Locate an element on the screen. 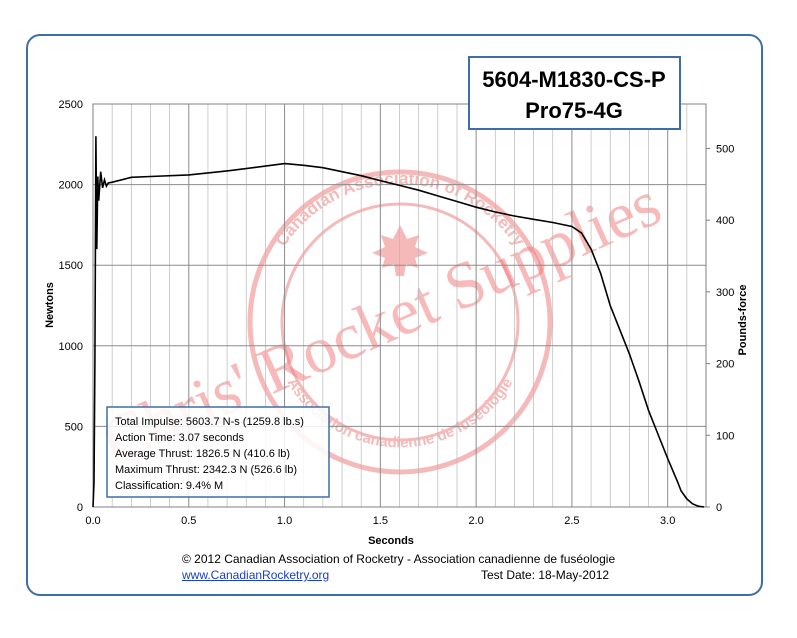 The image size is (797, 638). info-classification: Classification: 9.4% M is located at coordinates (169, 486).